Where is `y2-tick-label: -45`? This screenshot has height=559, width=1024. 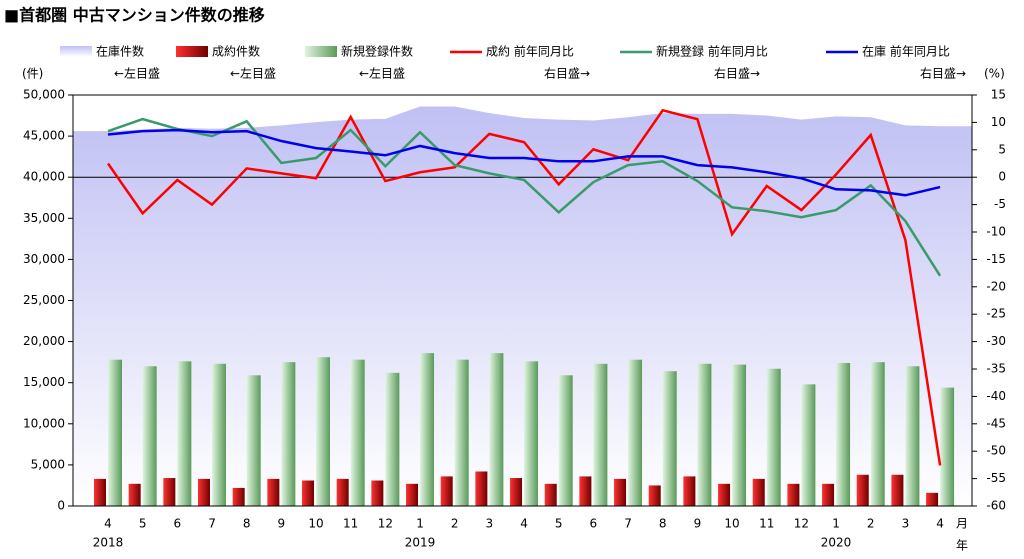
y2-tick-label: -45 is located at coordinates (996, 423).